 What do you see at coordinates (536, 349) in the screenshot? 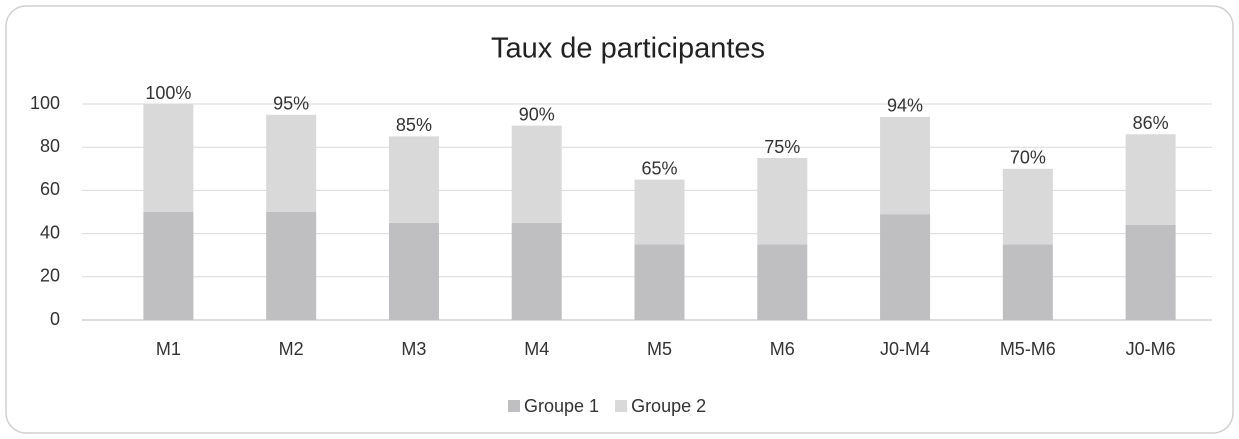
I see `x-tick-label: M4` at bounding box center [536, 349].